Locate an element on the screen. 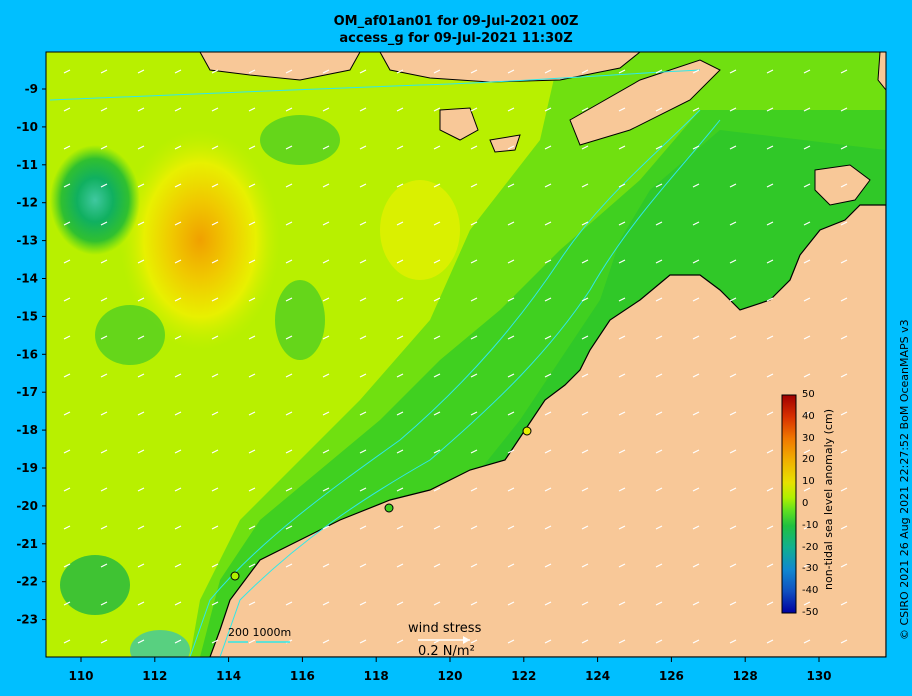 The image size is (912, 696). colorbar-tick-label: 40 is located at coordinates (808, 416).